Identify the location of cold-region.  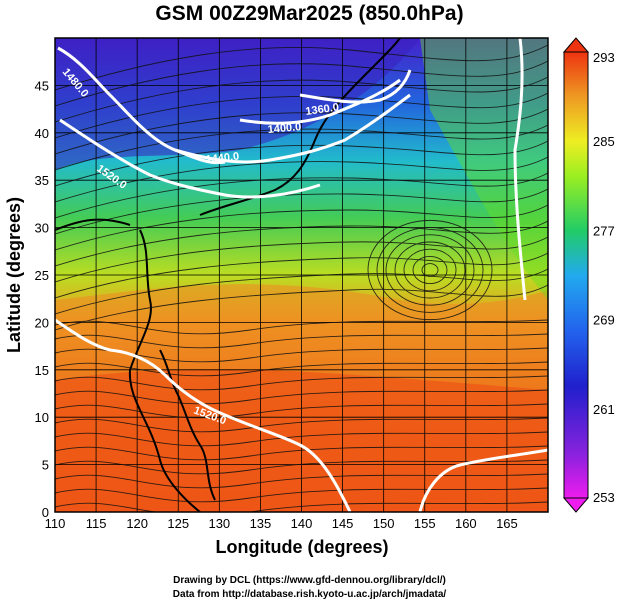
(237, 104).